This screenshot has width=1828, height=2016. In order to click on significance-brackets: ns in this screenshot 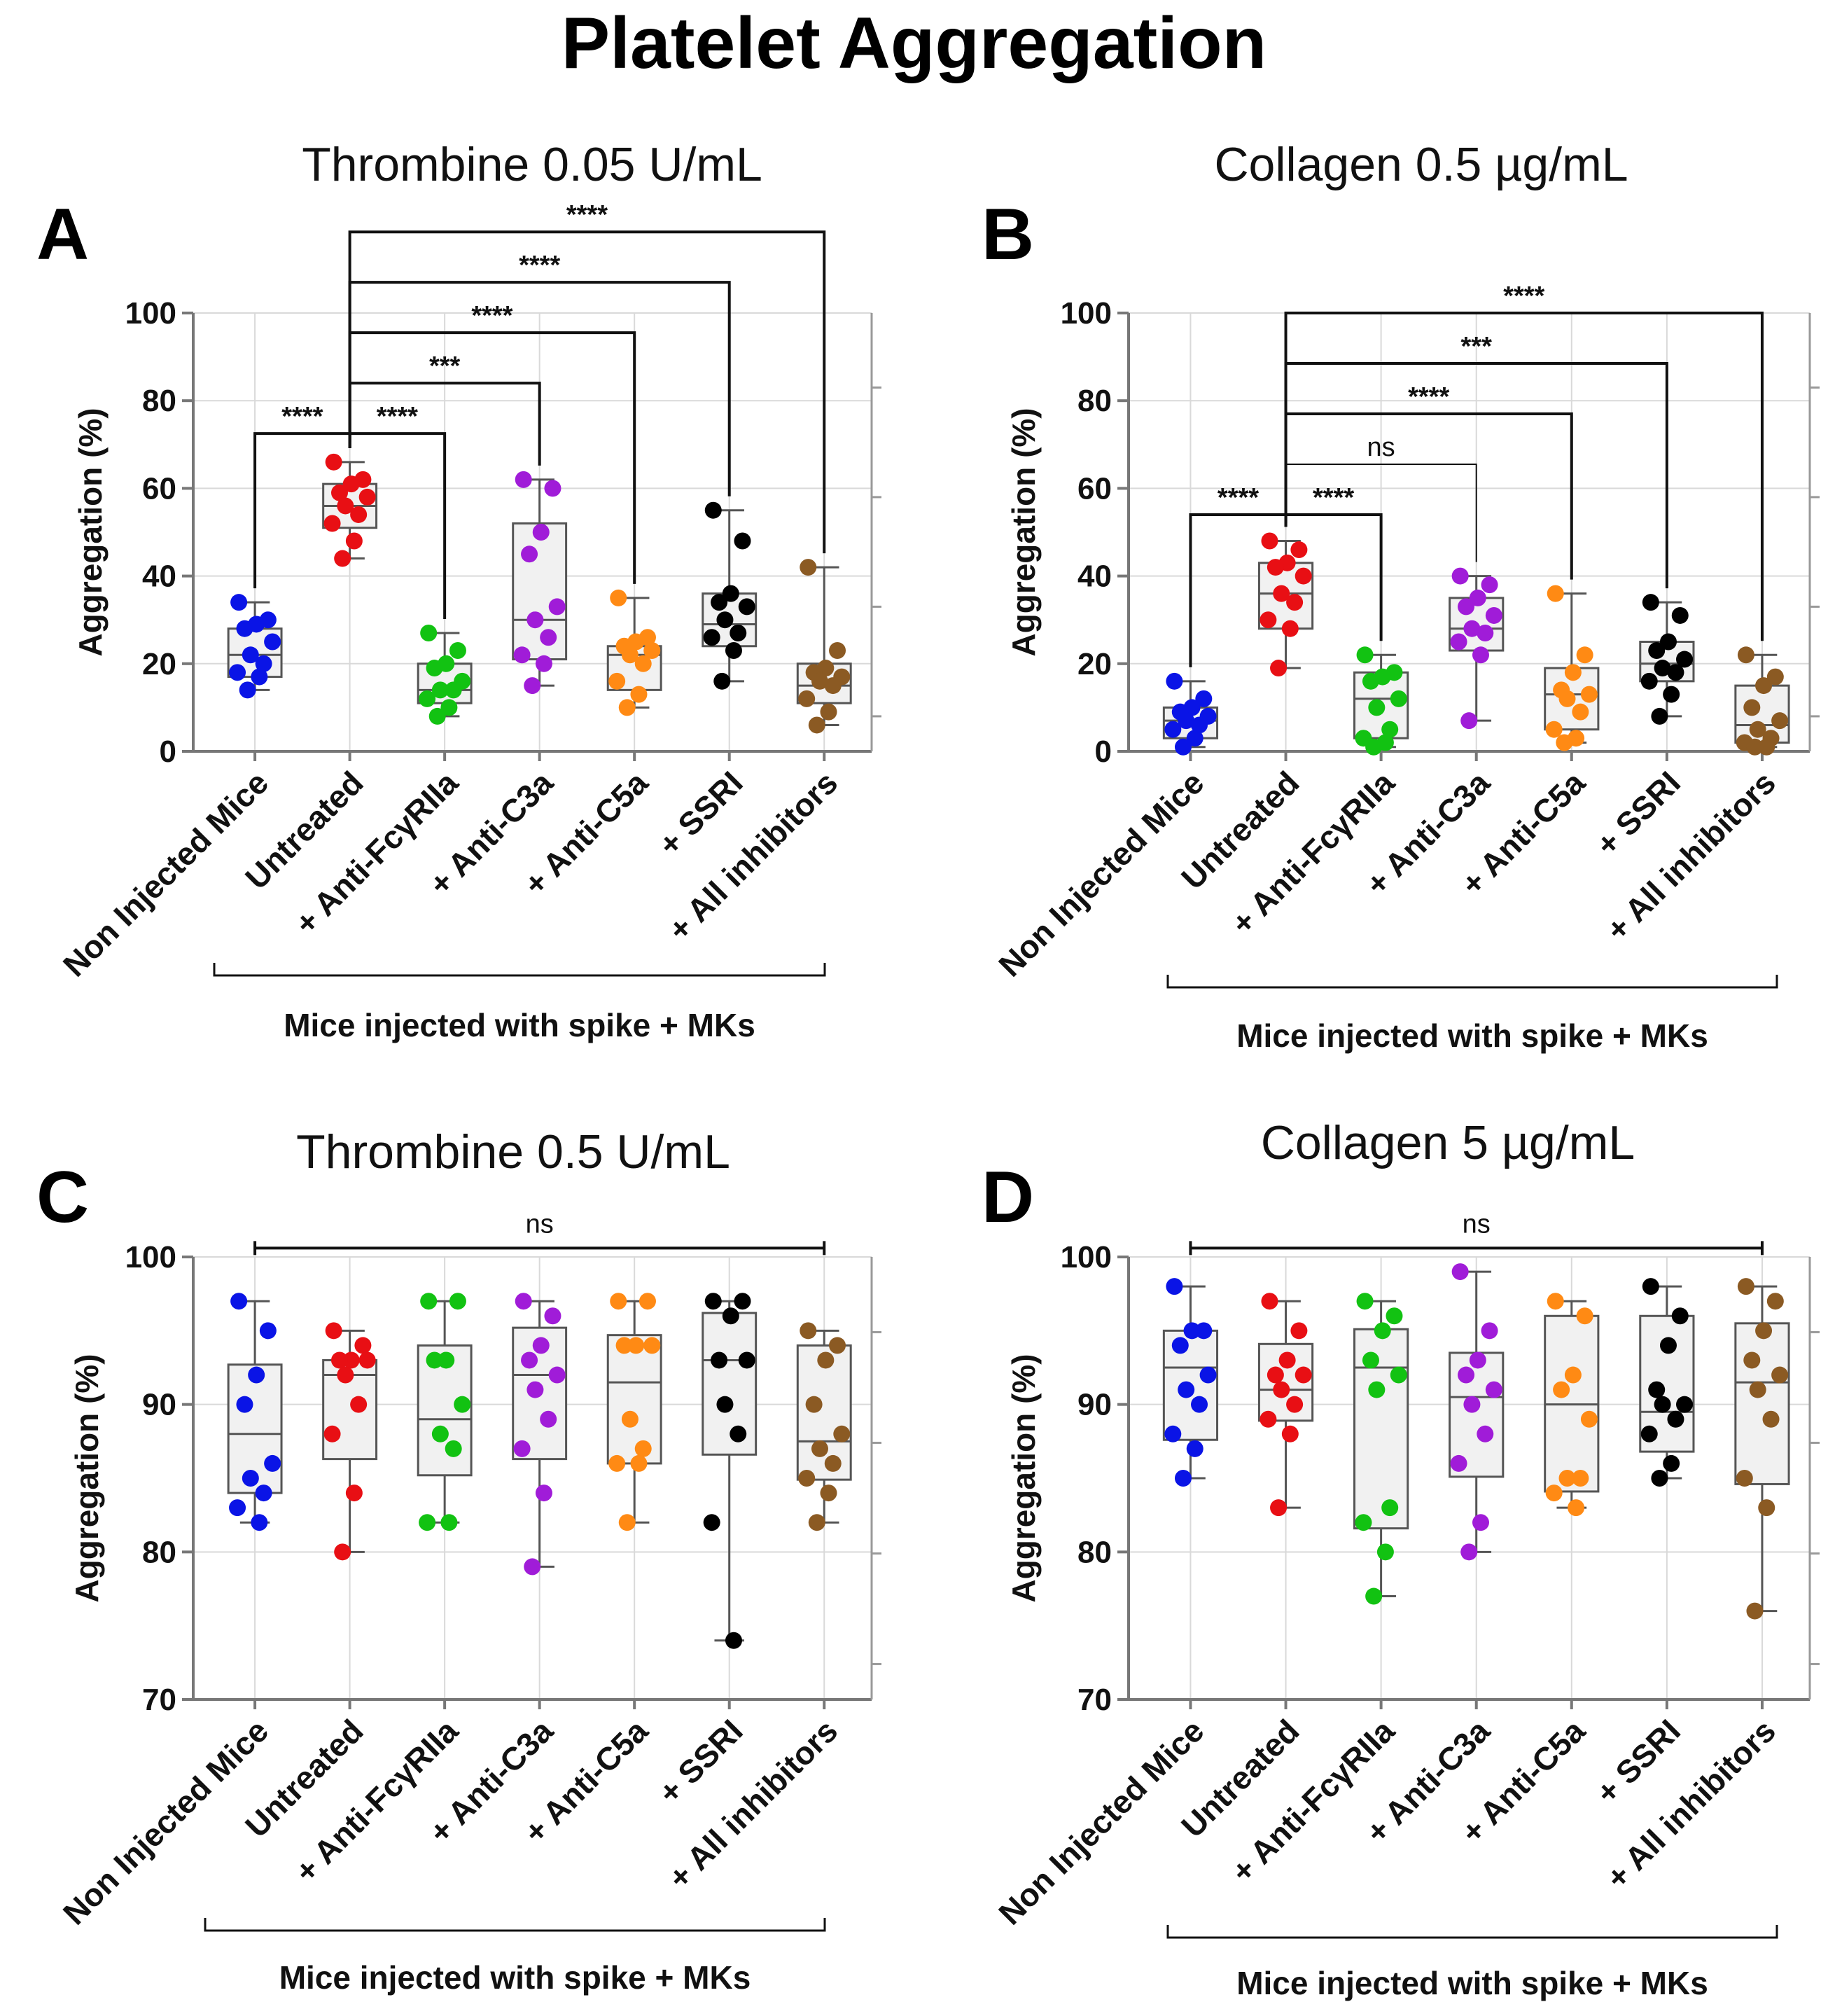, I will do `click(539, 1232)`.